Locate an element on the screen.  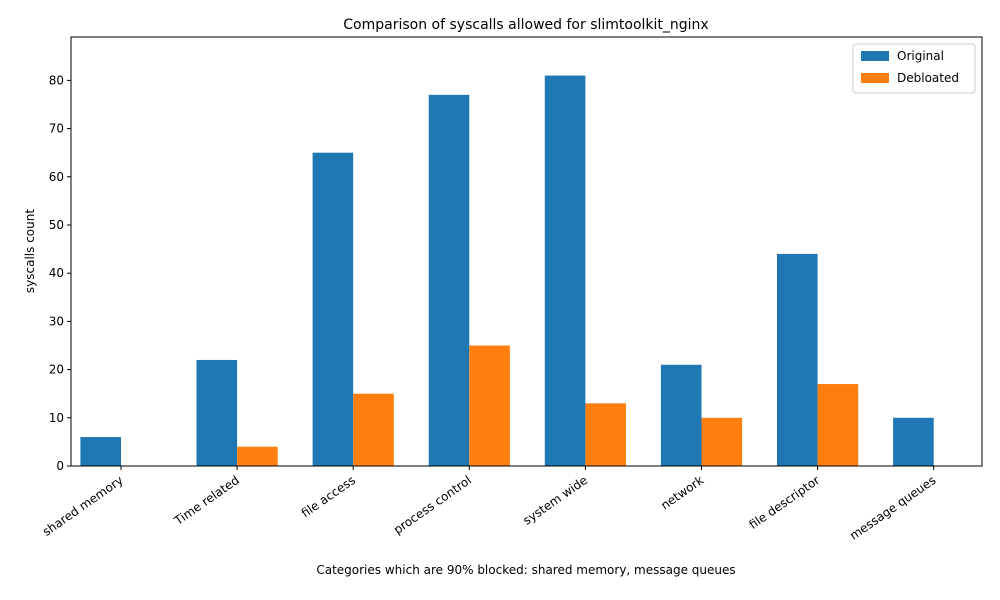
y-axis: 0 10 20 30 40 50 60 70 80 is located at coordinates (60, 273).